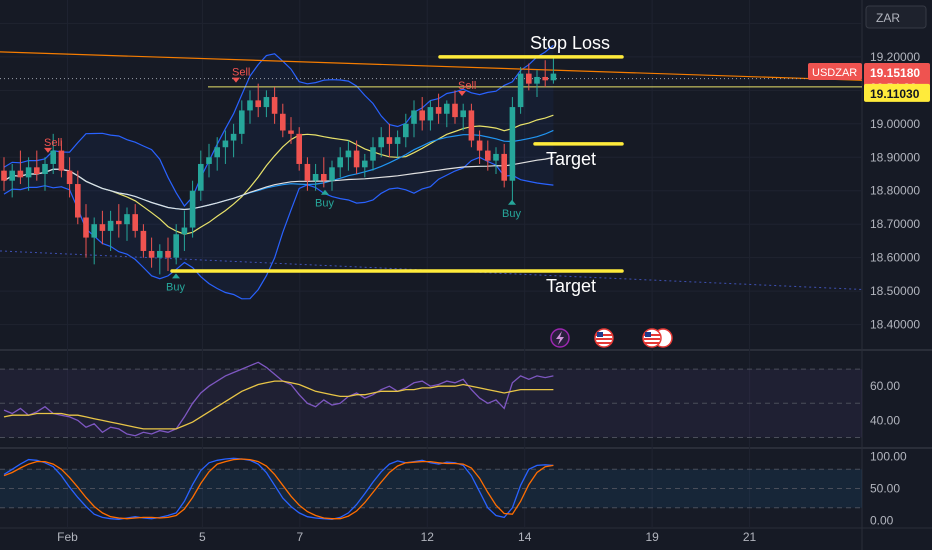 This screenshot has width=932, height=550. Describe the element at coordinates (560, 338) in the screenshot. I see `lightning-icon` at that location.